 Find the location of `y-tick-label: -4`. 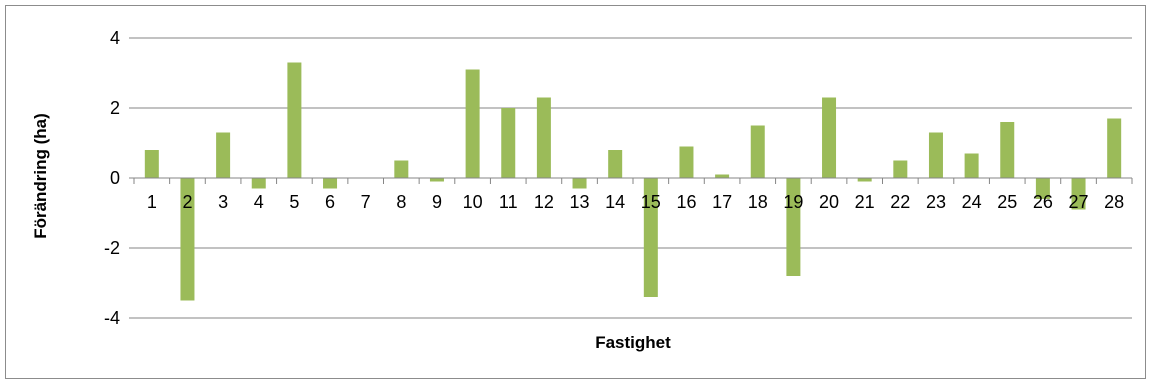

y-tick-label: -4 is located at coordinates (112, 318).